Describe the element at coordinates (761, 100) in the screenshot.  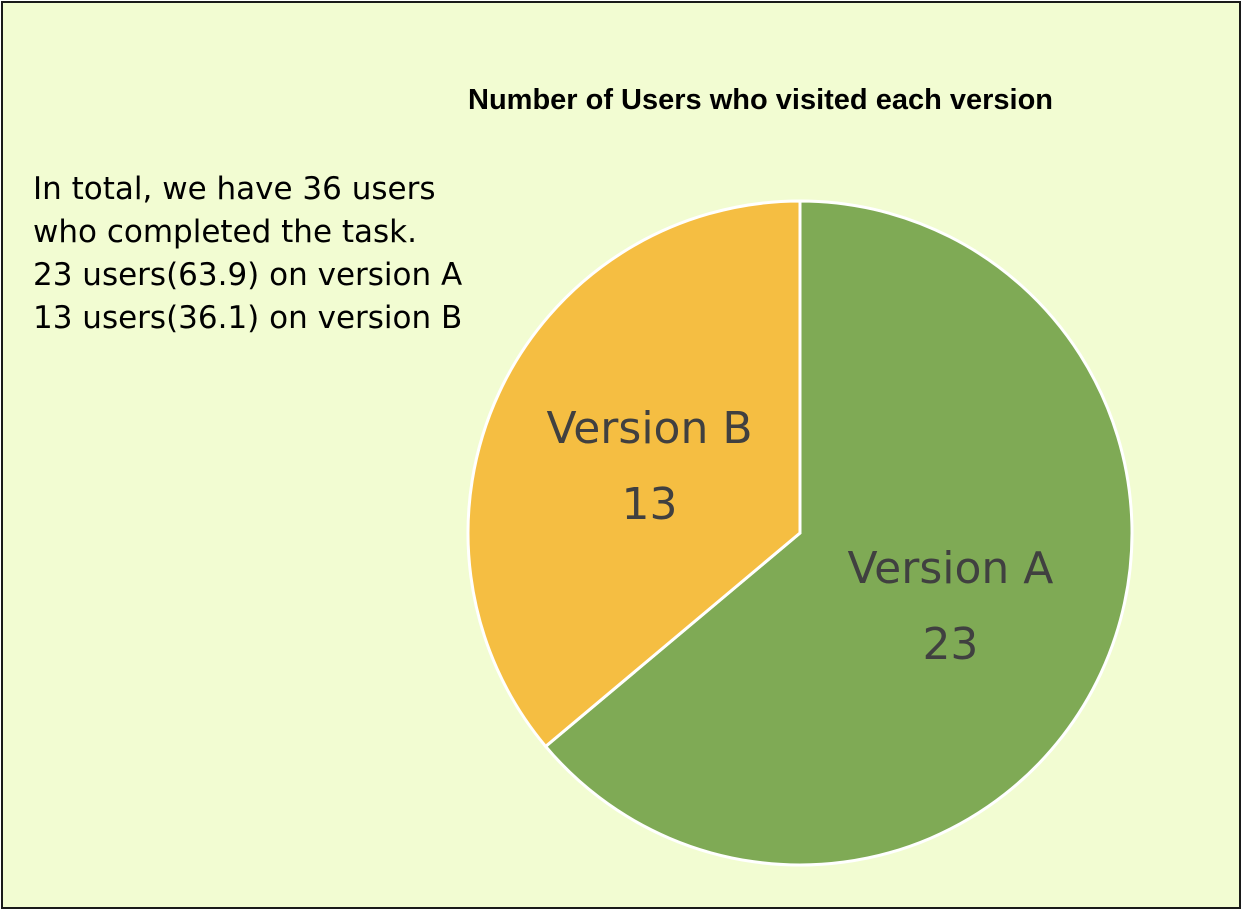
I see `chart-title: Number of Users who visited each version` at that location.